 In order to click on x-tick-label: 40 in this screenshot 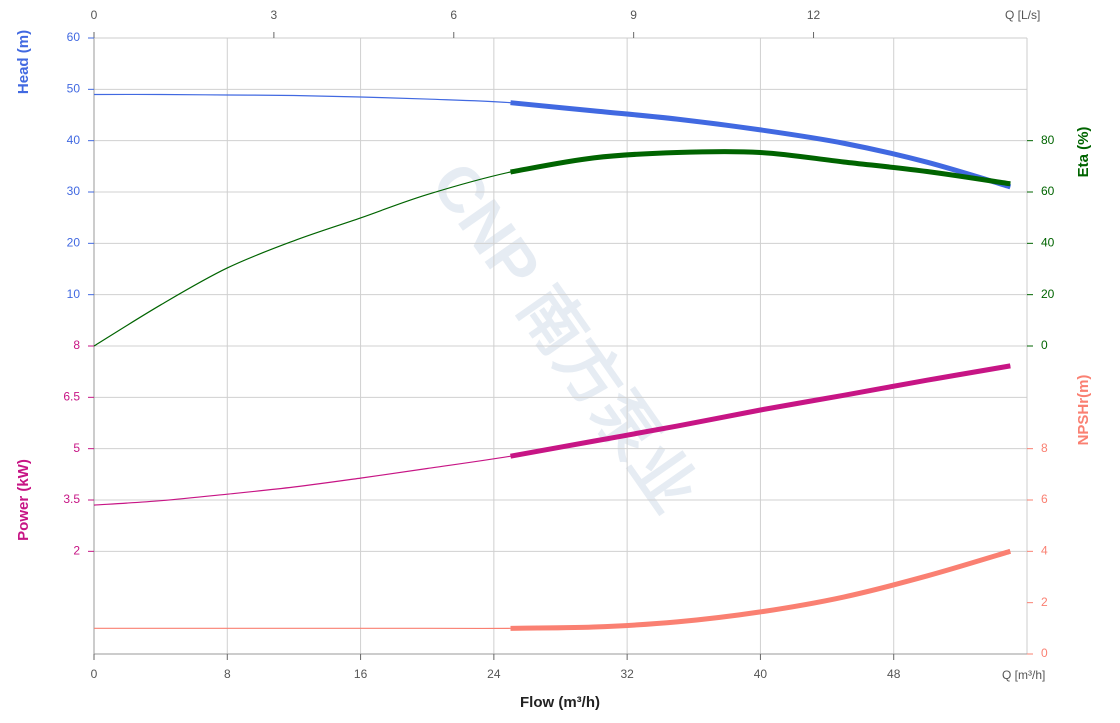, I will do `click(761, 674)`.